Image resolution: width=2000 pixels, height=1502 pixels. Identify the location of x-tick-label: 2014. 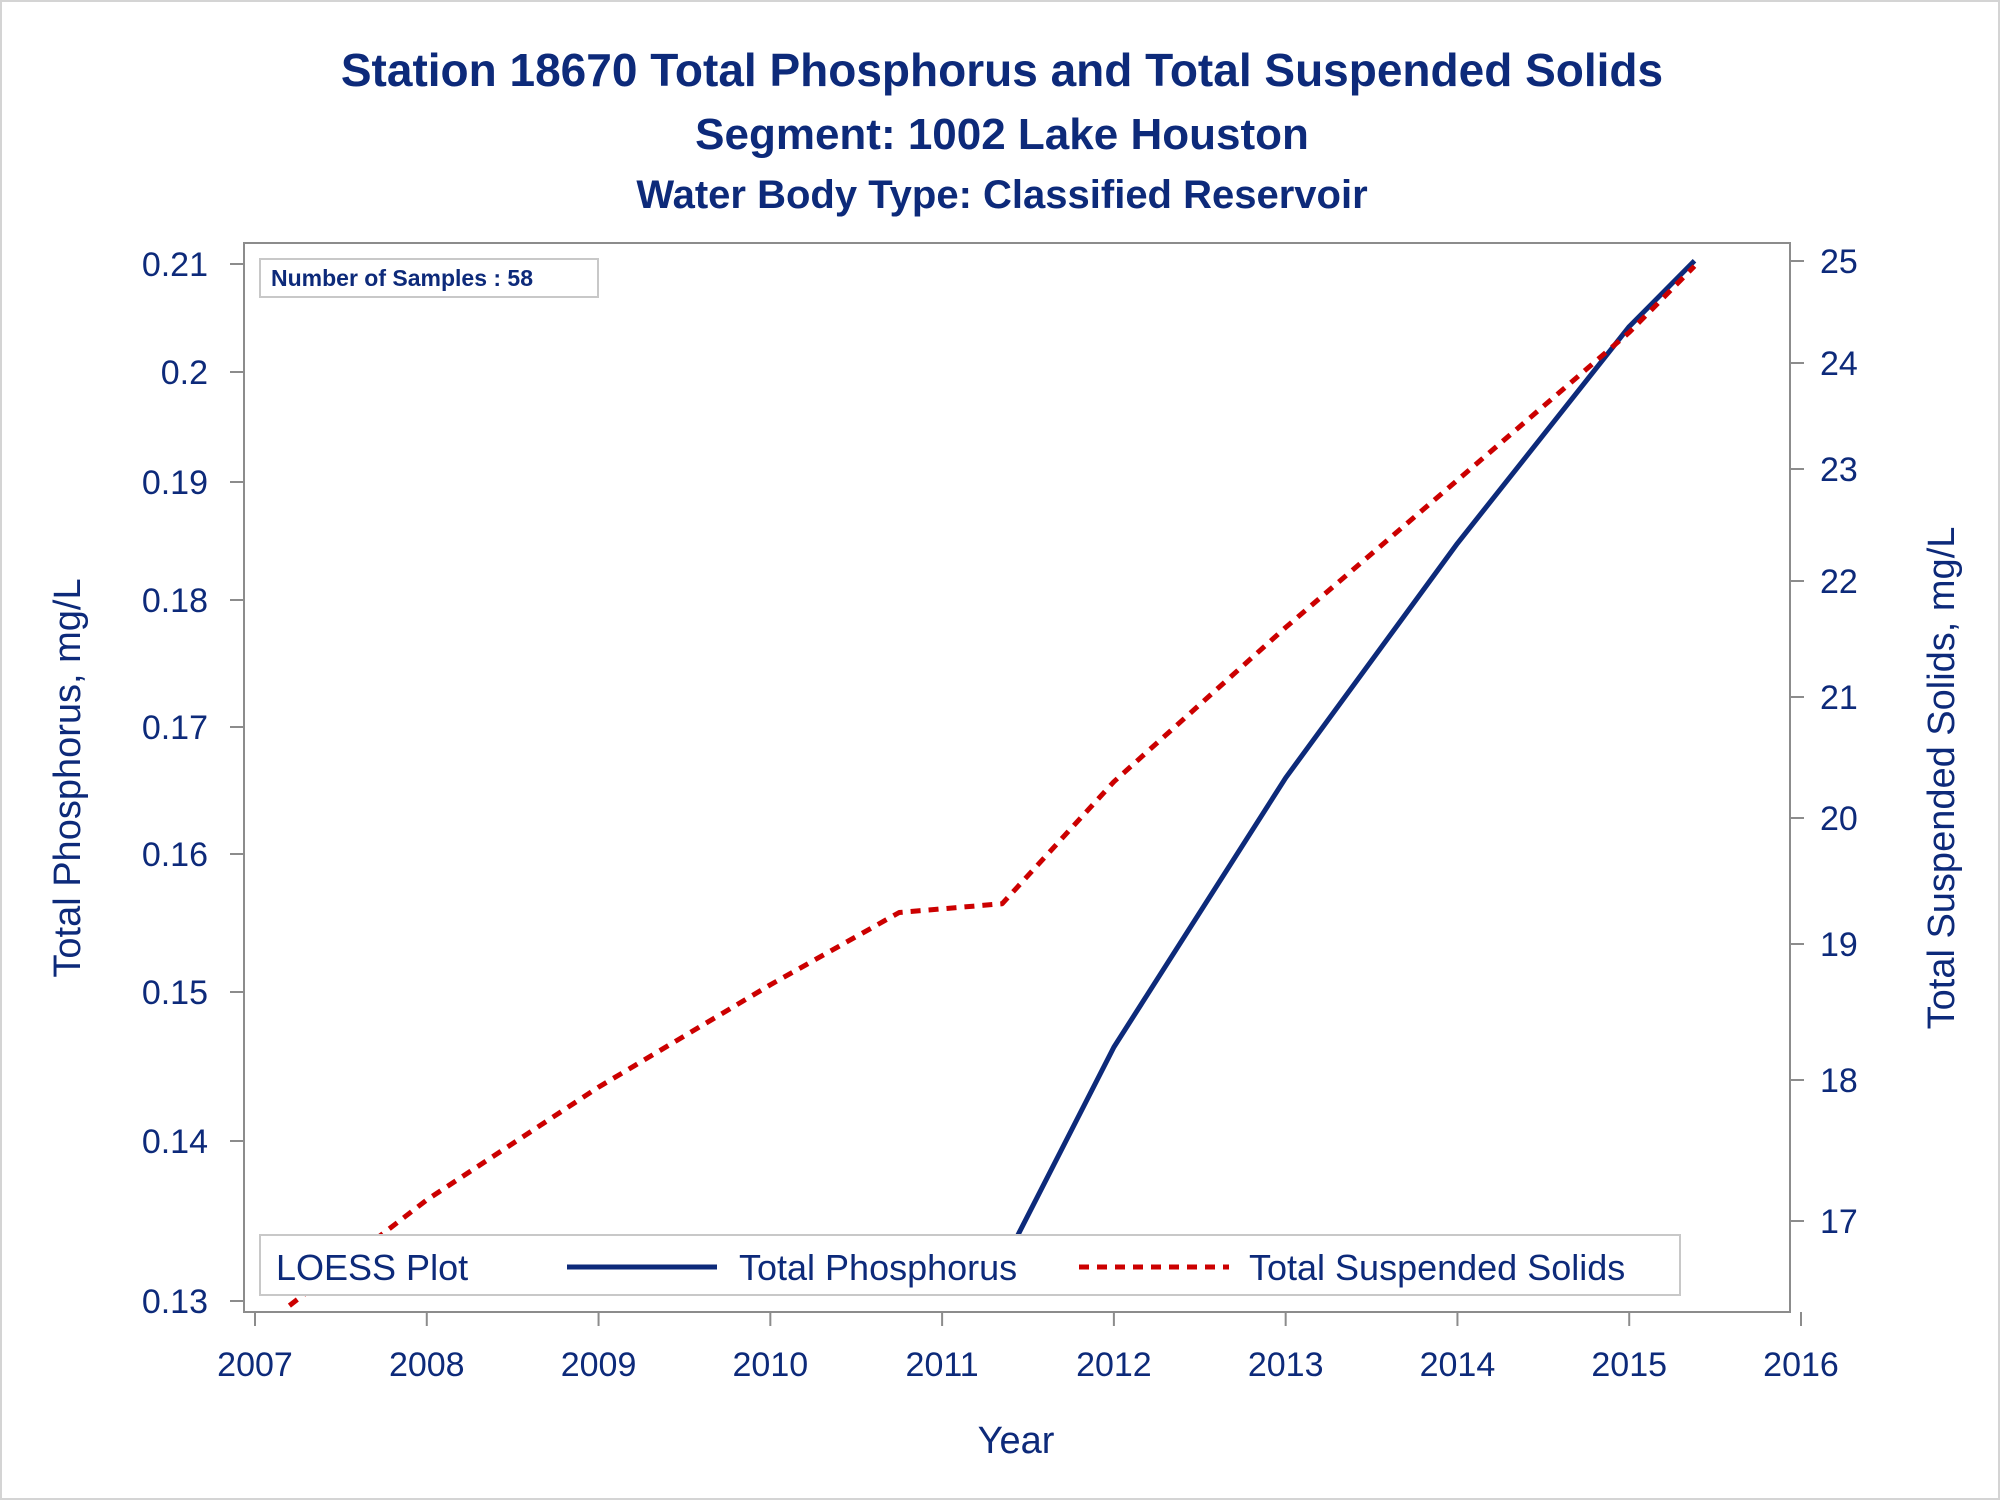
(1458, 1365).